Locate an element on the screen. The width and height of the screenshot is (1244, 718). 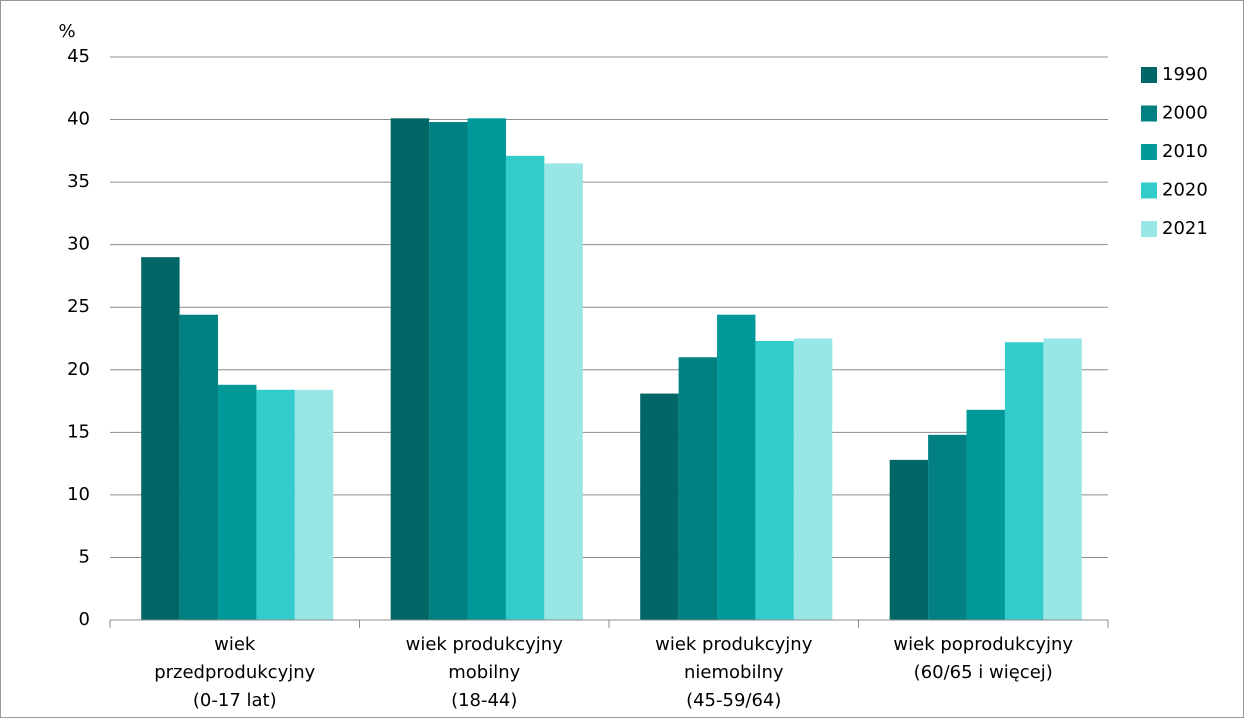
y-tick-label: 35 is located at coordinates (78, 181).